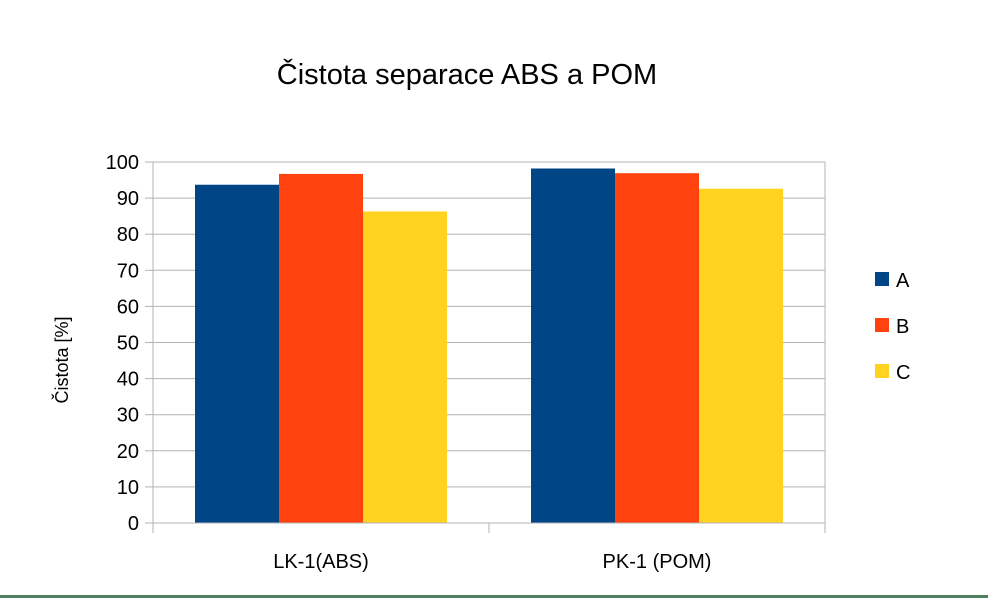 The image size is (988, 598). What do you see at coordinates (122, 163) in the screenshot?
I see `y-tick-label: 100` at bounding box center [122, 163].